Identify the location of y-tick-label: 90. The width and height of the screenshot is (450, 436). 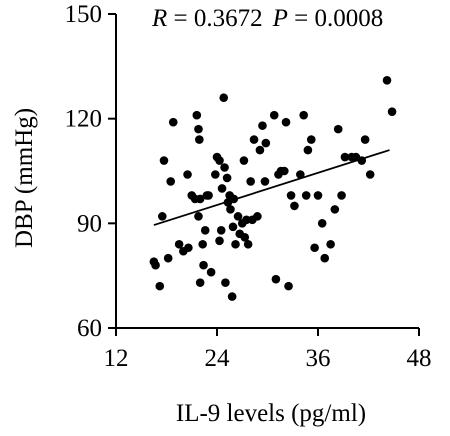
(89, 223).